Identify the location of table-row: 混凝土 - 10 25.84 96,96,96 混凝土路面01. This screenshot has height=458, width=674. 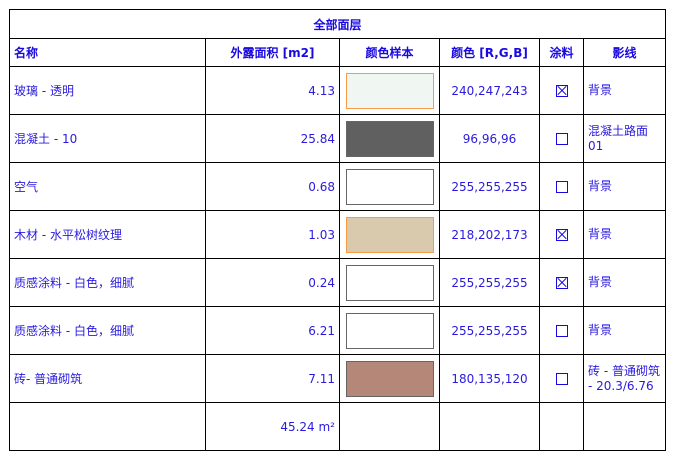
(338, 138).